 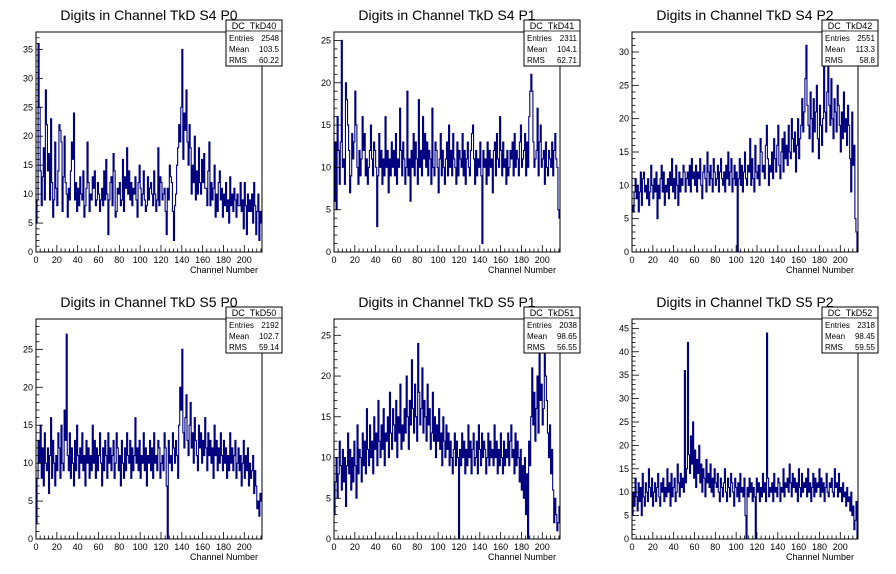 What do you see at coordinates (624, 328) in the screenshot?
I see `y-tick-label: 45` at bounding box center [624, 328].